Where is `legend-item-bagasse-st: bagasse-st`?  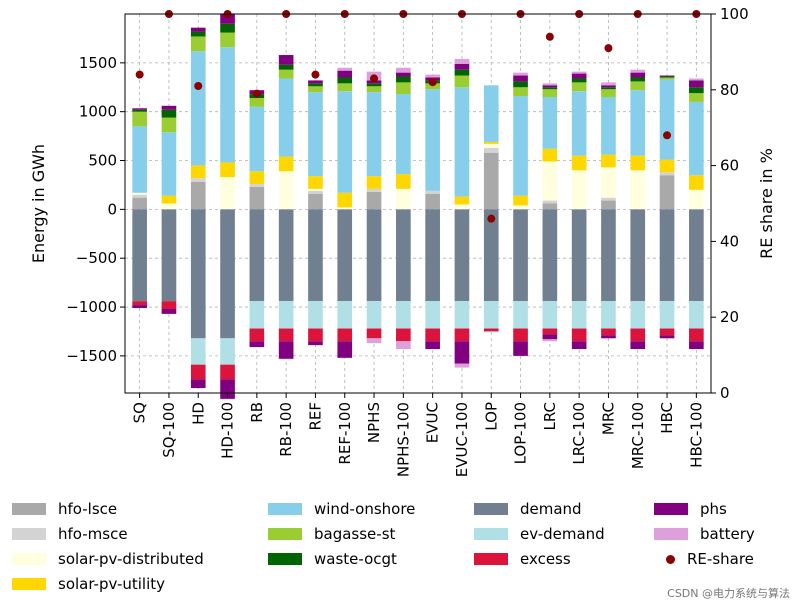
legend-item-bagasse-st: bagasse-st is located at coordinates (331, 534).